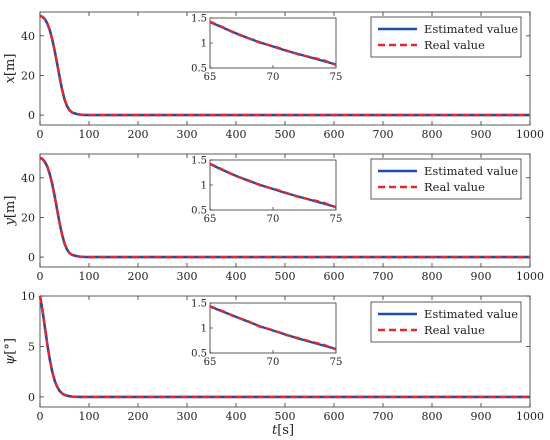 This screenshot has height=440, width=550. Describe the element at coordinates (10, 79) in the screenshot. I see `y-axis-label-symbol: x` at that location.